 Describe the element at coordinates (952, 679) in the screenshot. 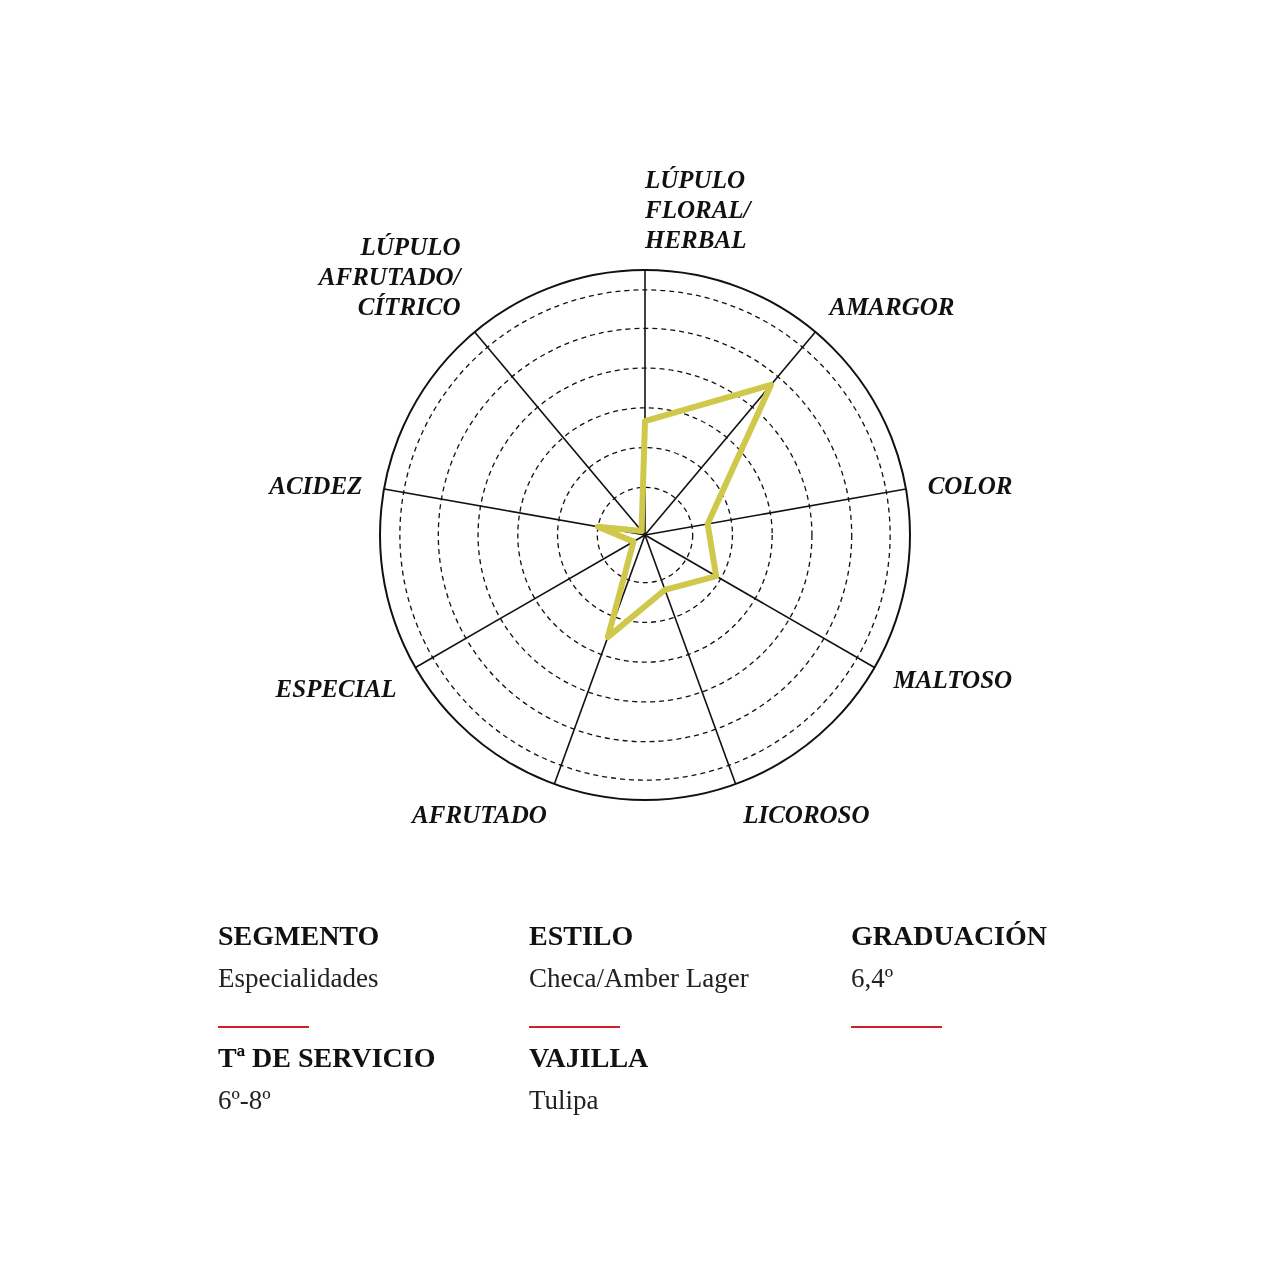

I see `spoke-label: MALTOSO` at that location.